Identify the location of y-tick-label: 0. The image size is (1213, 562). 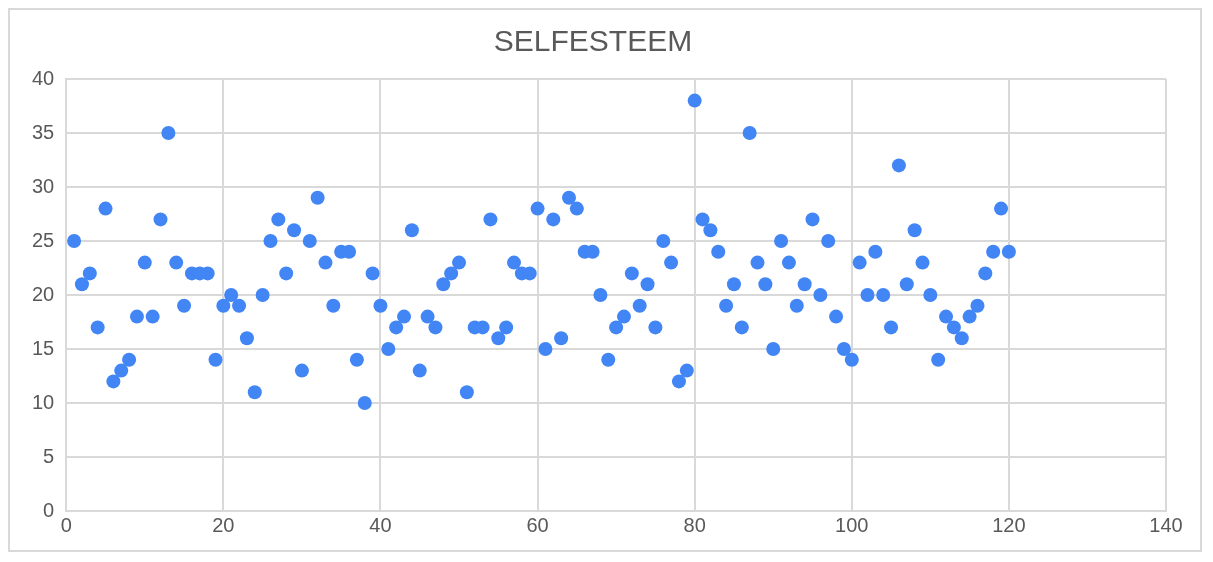
(49, 509).